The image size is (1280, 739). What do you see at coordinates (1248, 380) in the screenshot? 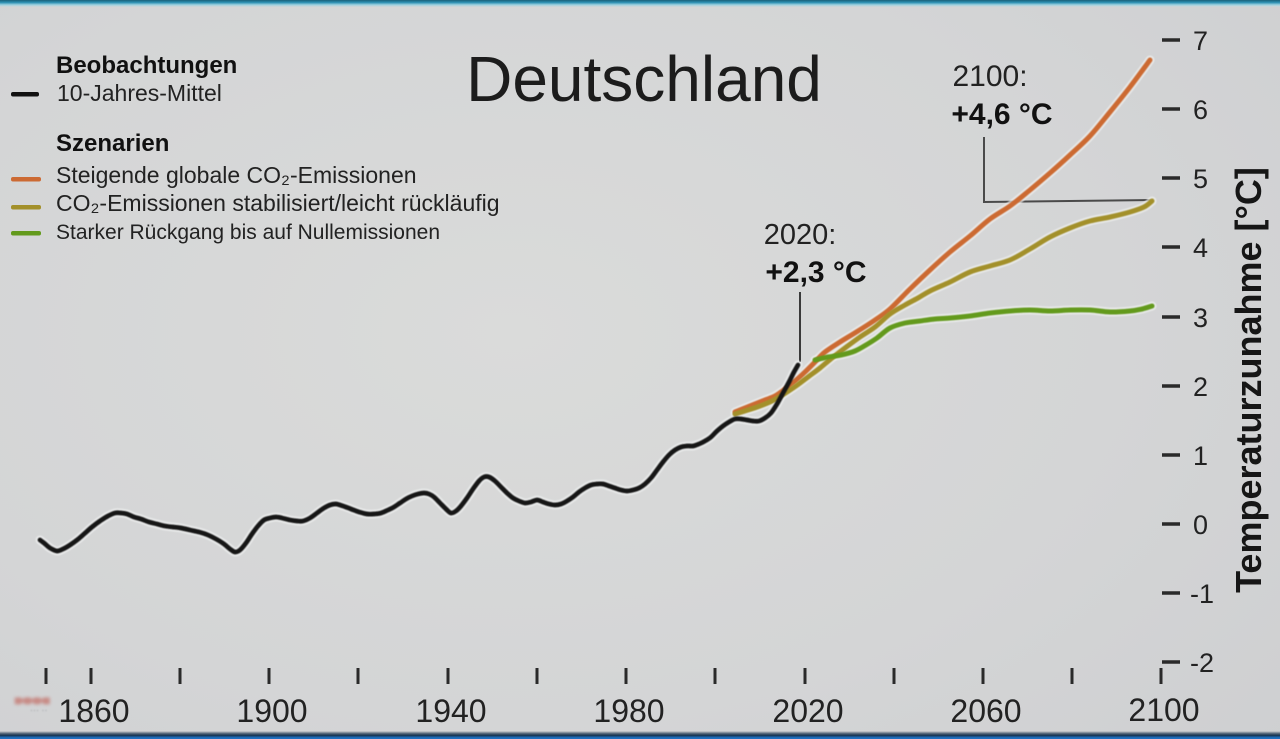
I see `svg-text: Temperaturzunahme [°C]` at bounding box center [1248, 380].